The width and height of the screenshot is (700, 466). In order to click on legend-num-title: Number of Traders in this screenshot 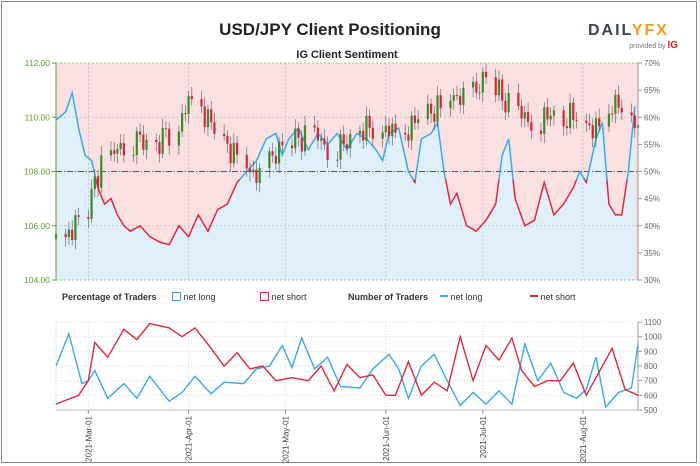, I will do `click(388, 297)`.